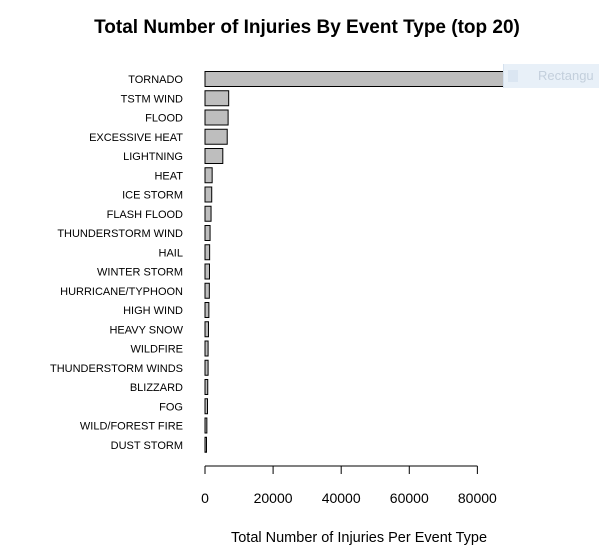 Image resolution: width=599 pixels, height=559 pixels. Describe the element at coordinates (208, 194) in the screenshot. I see `bar-ice-storm` at that location.